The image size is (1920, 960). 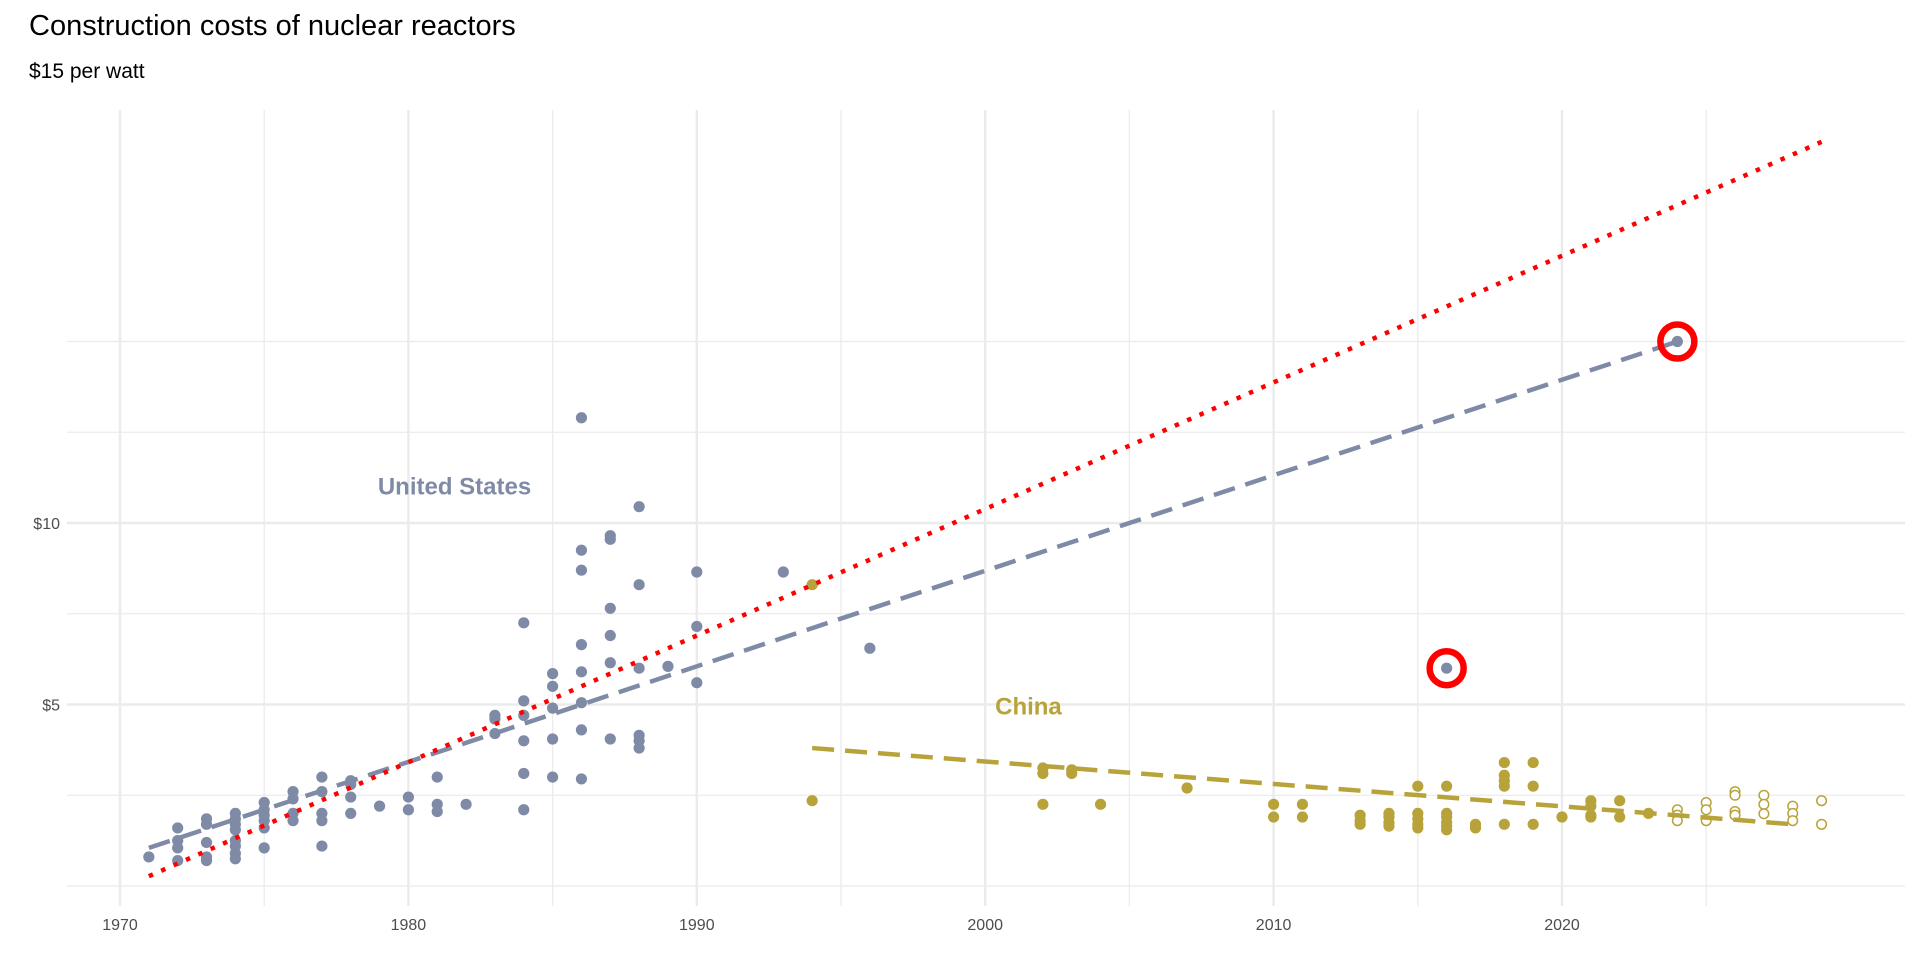 What do you see at coordinates (87, 71) in the screenshot?
I see `chart-subtitle: $15 per watt` at bounding box center [87, 71].